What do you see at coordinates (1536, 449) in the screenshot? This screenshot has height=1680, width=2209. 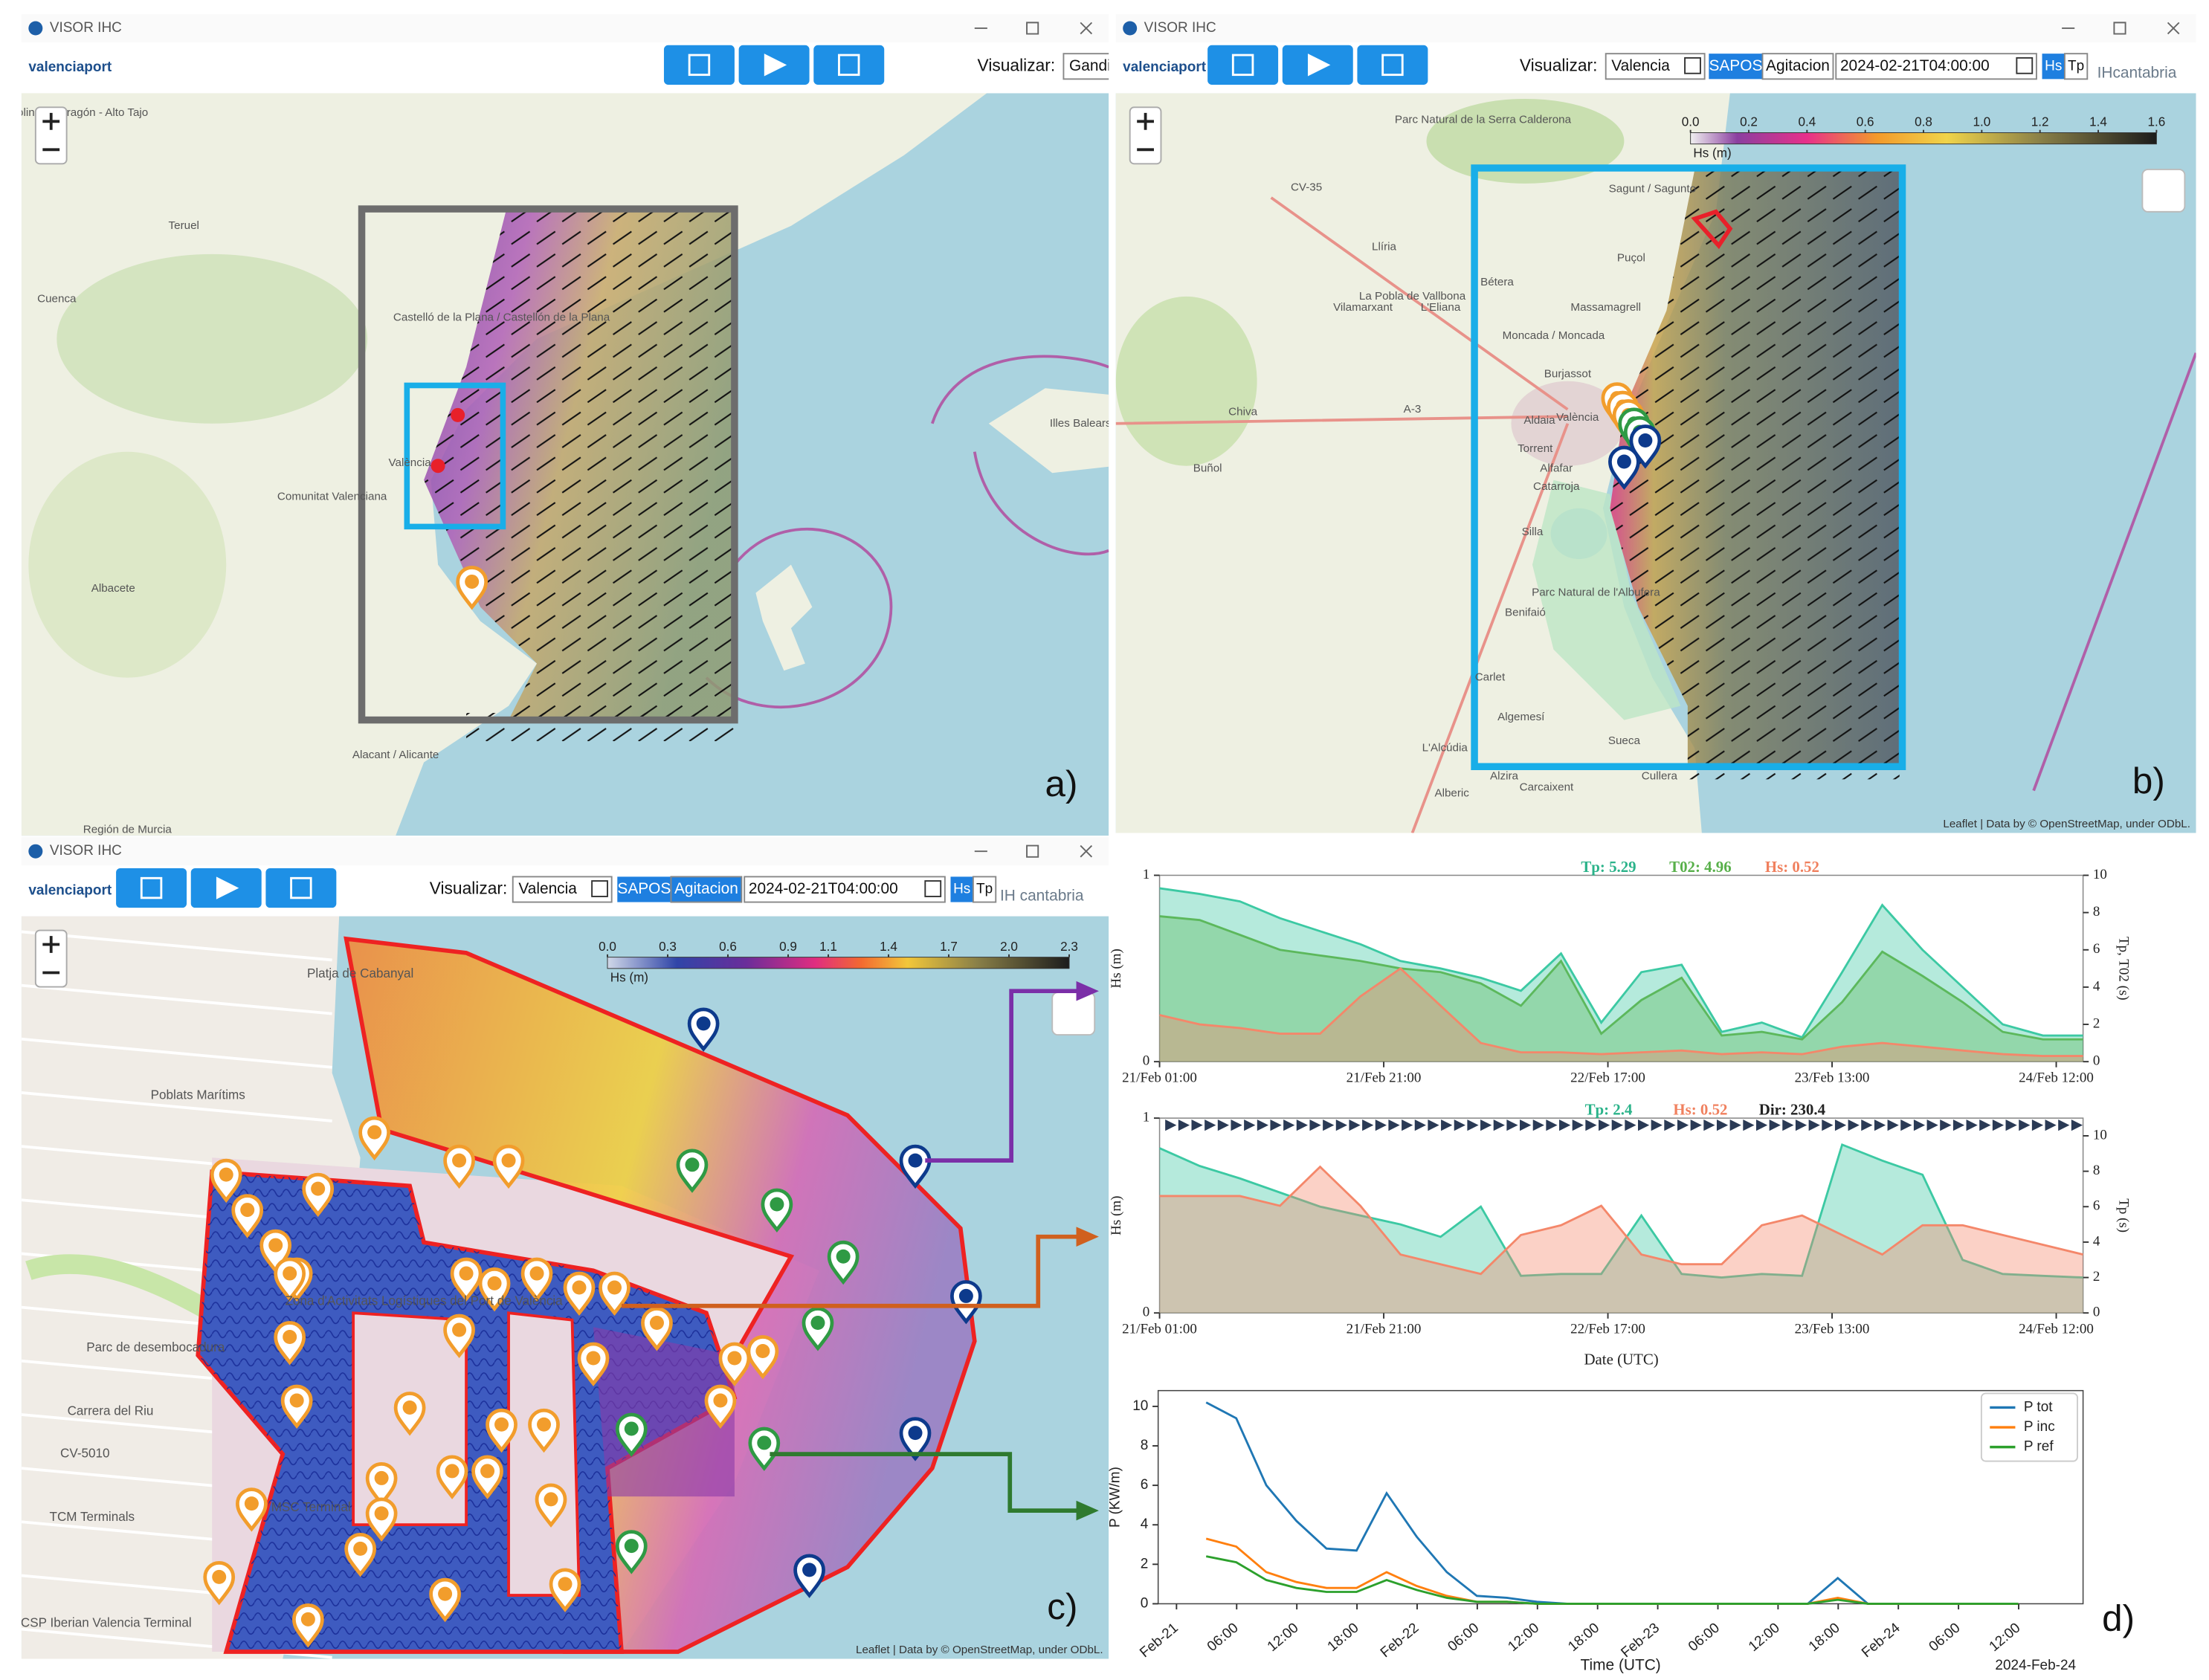 I see `map-label: Torrent` at bounding box center [1536, 449].